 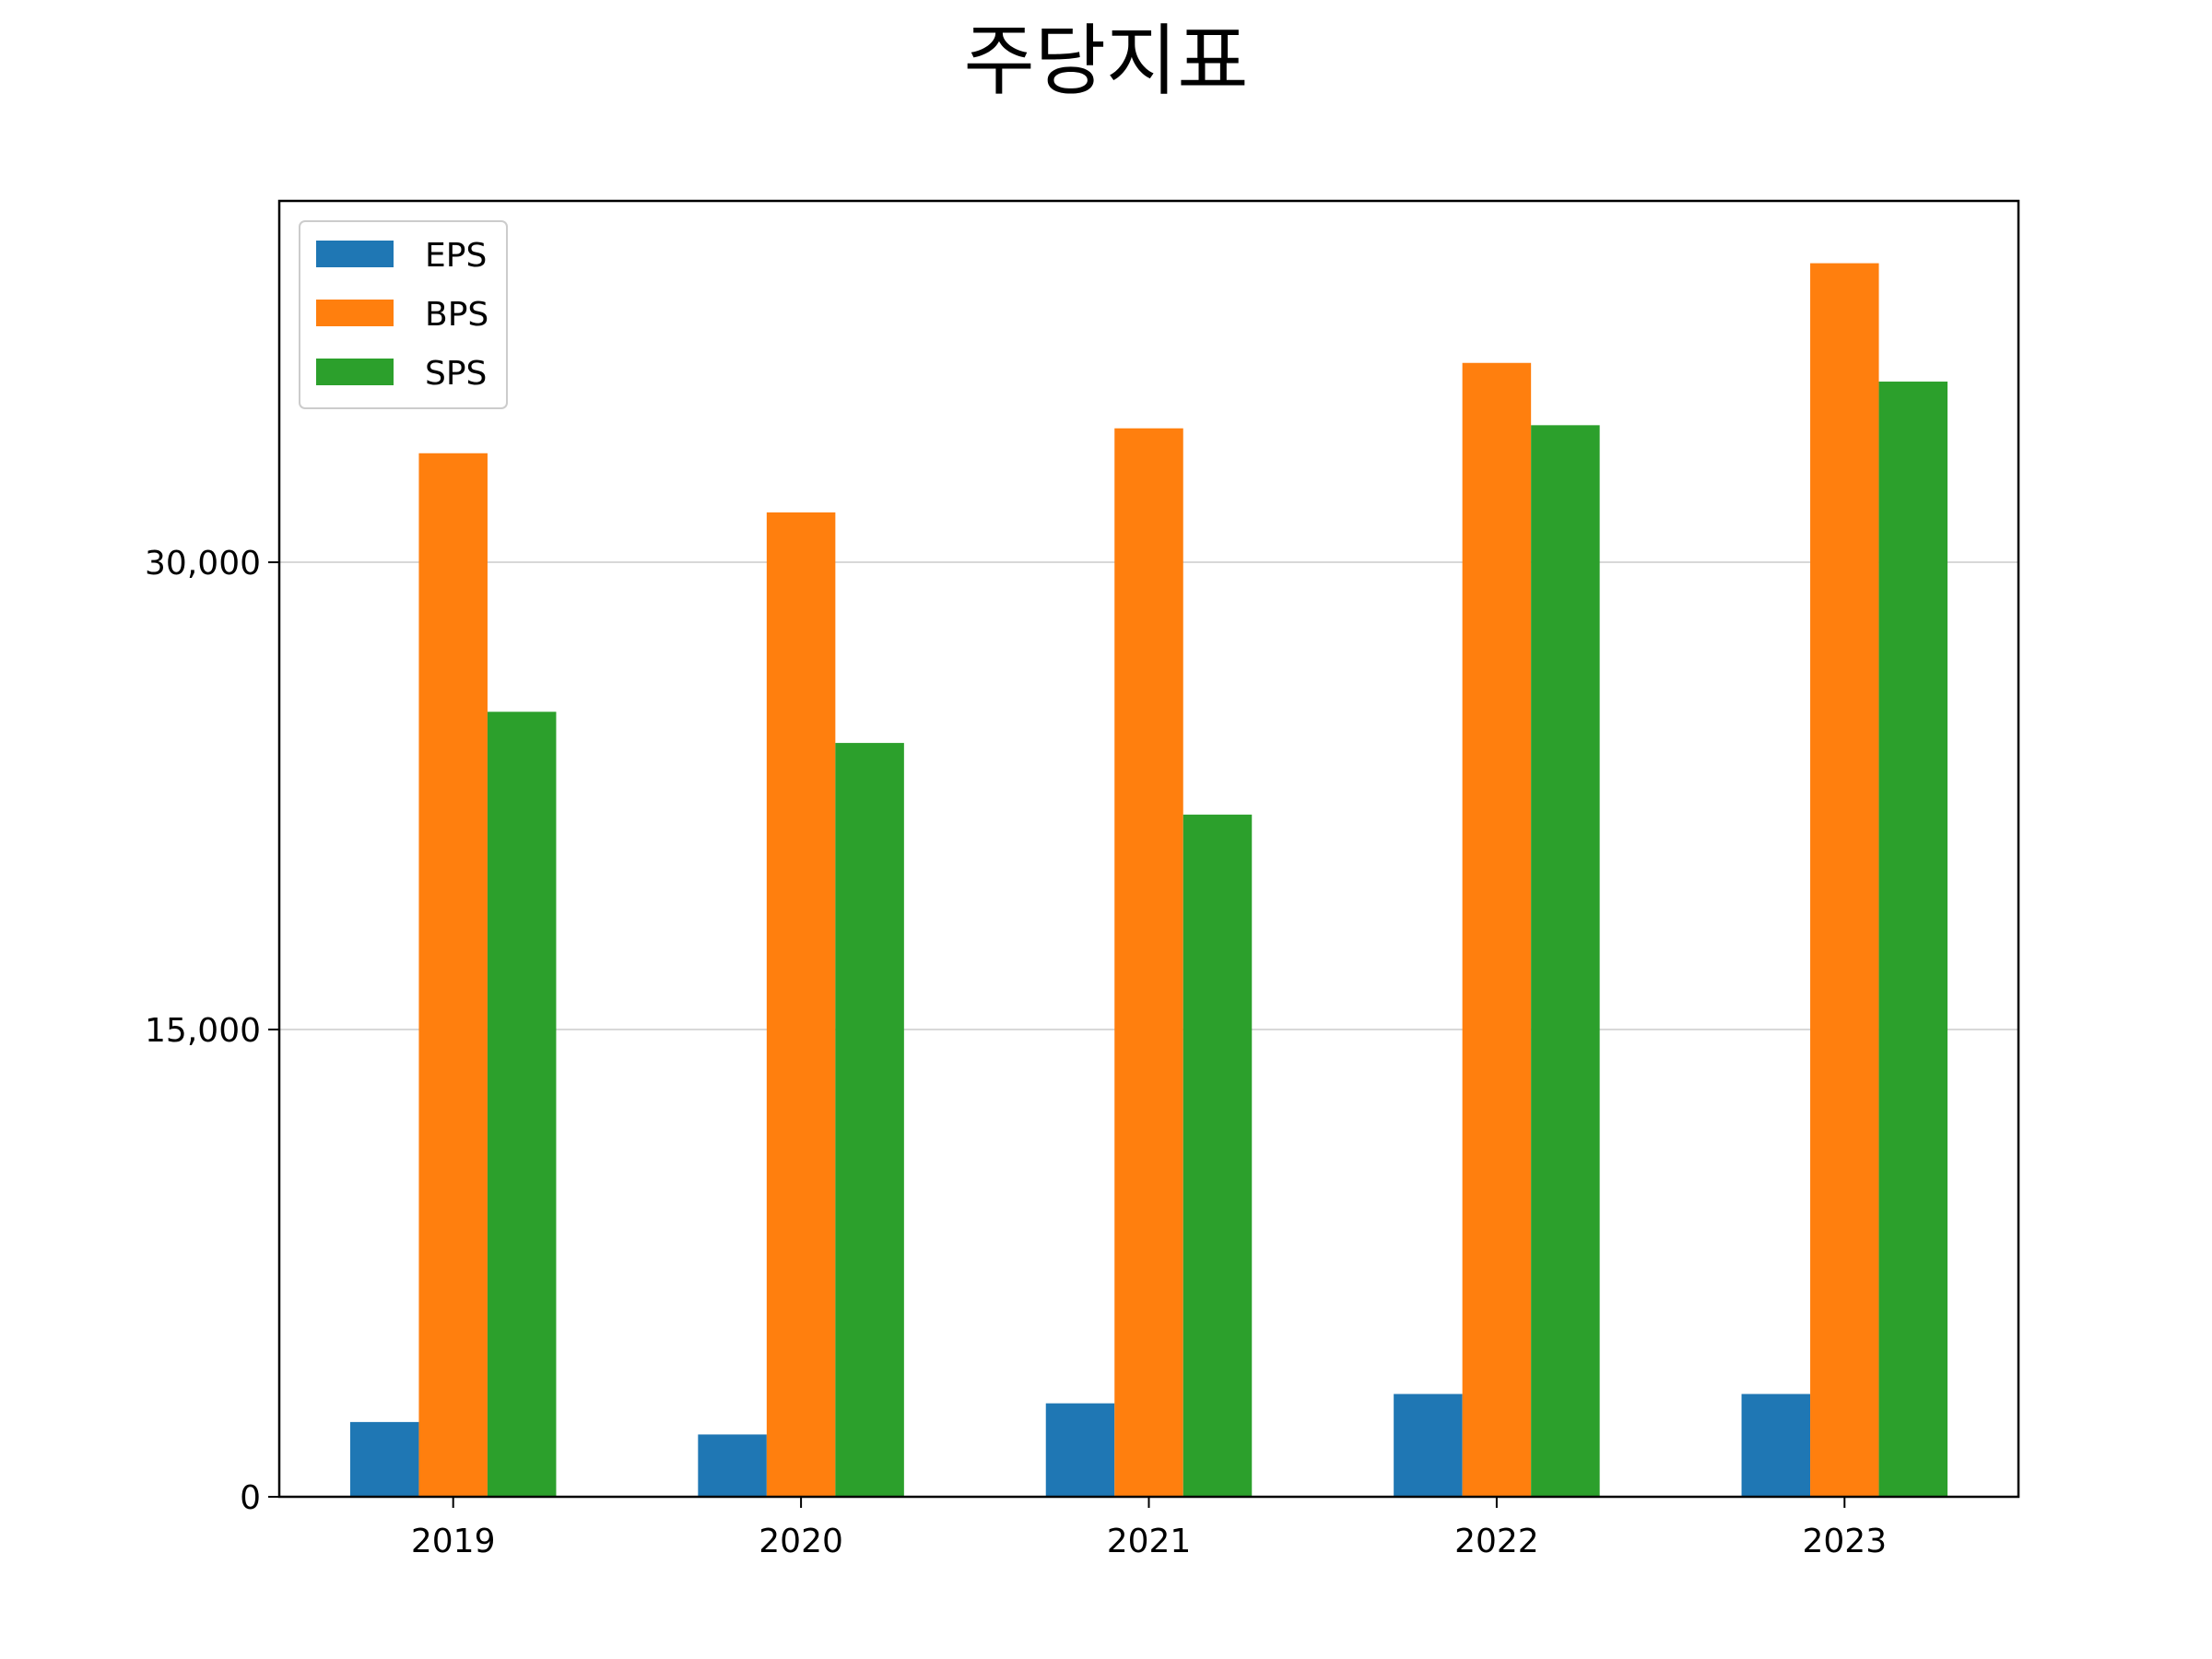 What do you see at coordinates (801, 1005) in the screenshot?
I see `bar-bps-2020` at bounding box center [801, 1005].